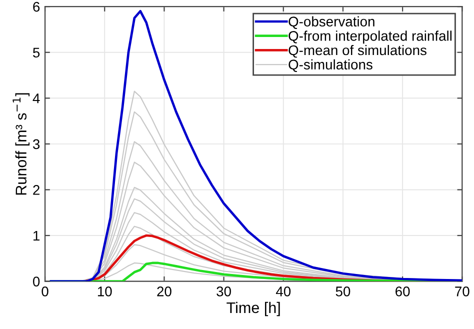 The width and height of the screenshot is (474, 329). I want to click on x-axis-title: Time [h], so click(253, 309).